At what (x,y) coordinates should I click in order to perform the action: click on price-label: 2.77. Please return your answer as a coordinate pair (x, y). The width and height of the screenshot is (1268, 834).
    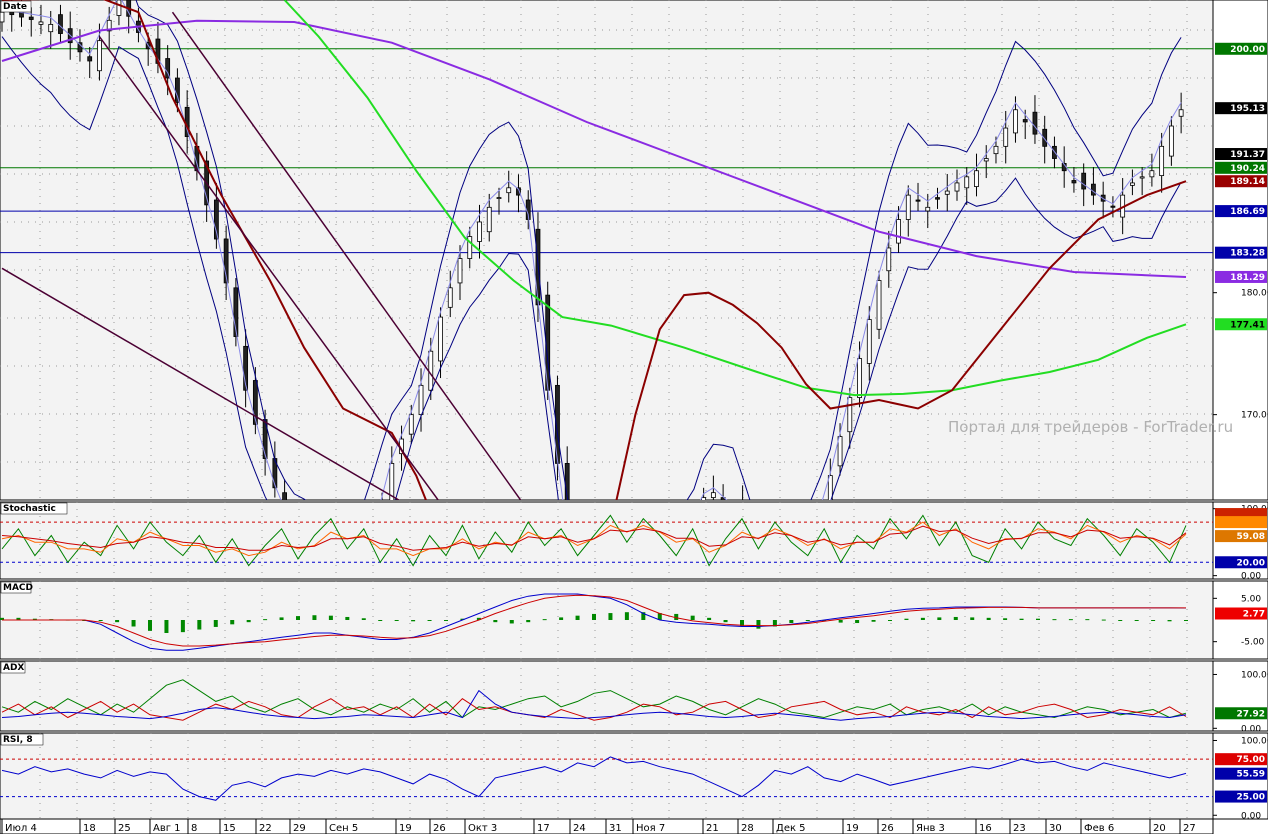
    Looking at the image, I should click on (1254, 615).